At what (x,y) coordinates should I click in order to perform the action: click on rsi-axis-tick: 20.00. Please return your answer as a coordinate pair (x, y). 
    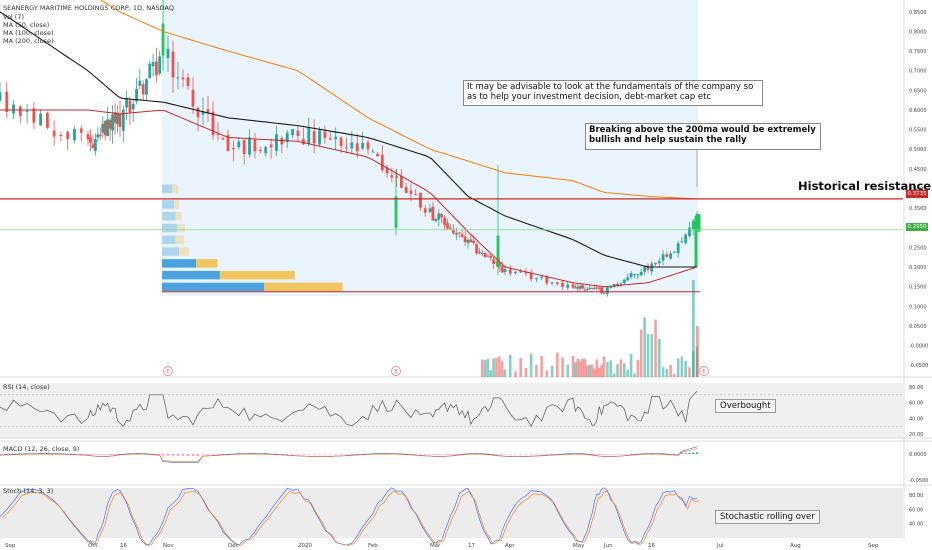
    Looking at the image, I should click on (916, 435).